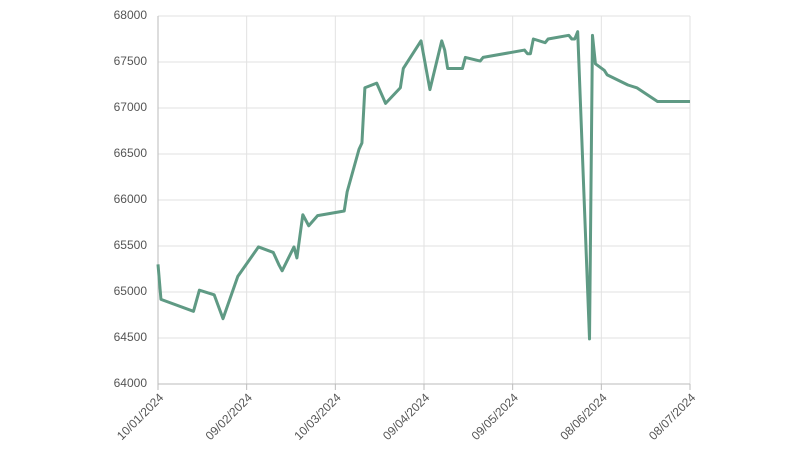  What do you see at coordinates (495, 416) in the screenshot?
I see `x-tick-label: 09/05/2024` at bounding box center [495, 416].